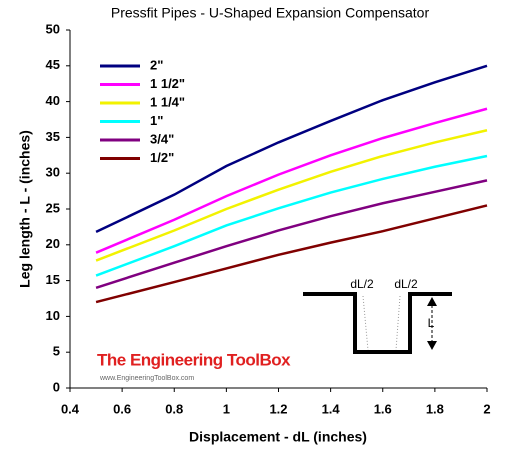 The height and width of the screenshot is (468, 518). What do you see at coordinates (53, 172) in the screenshot?
I see `y-tick-label: 30` at bounding box center [53, 172].